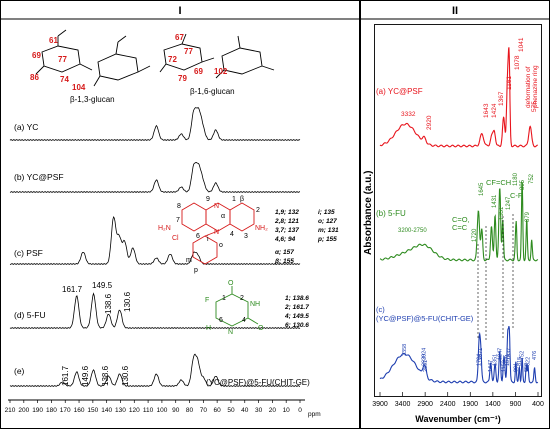  Describe the element at coordinates (528, 87) in the screenshot. I see `ir-note: deformation of` at that location.